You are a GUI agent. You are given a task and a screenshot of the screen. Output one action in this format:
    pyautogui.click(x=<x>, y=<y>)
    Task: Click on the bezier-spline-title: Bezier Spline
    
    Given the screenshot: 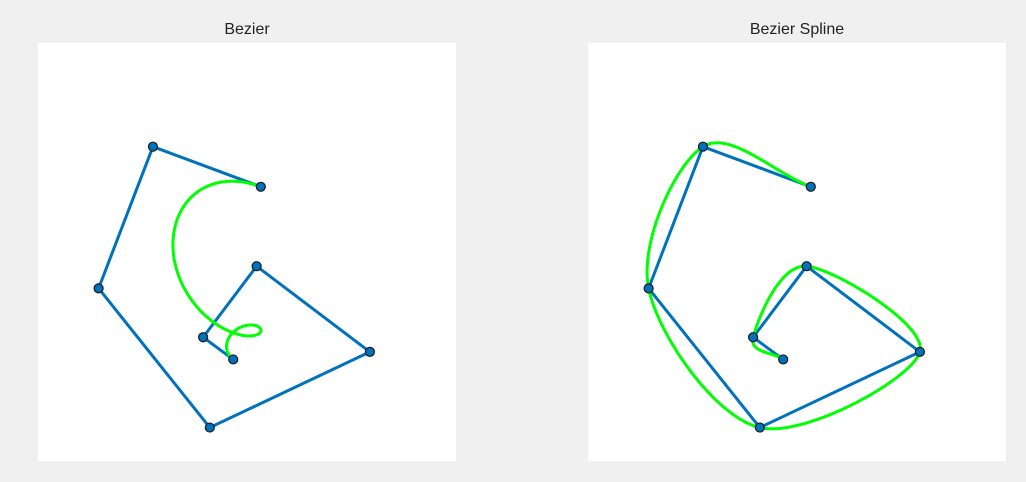 What is the action you would take?
    pyautogui.click(x=797, y=29)
    